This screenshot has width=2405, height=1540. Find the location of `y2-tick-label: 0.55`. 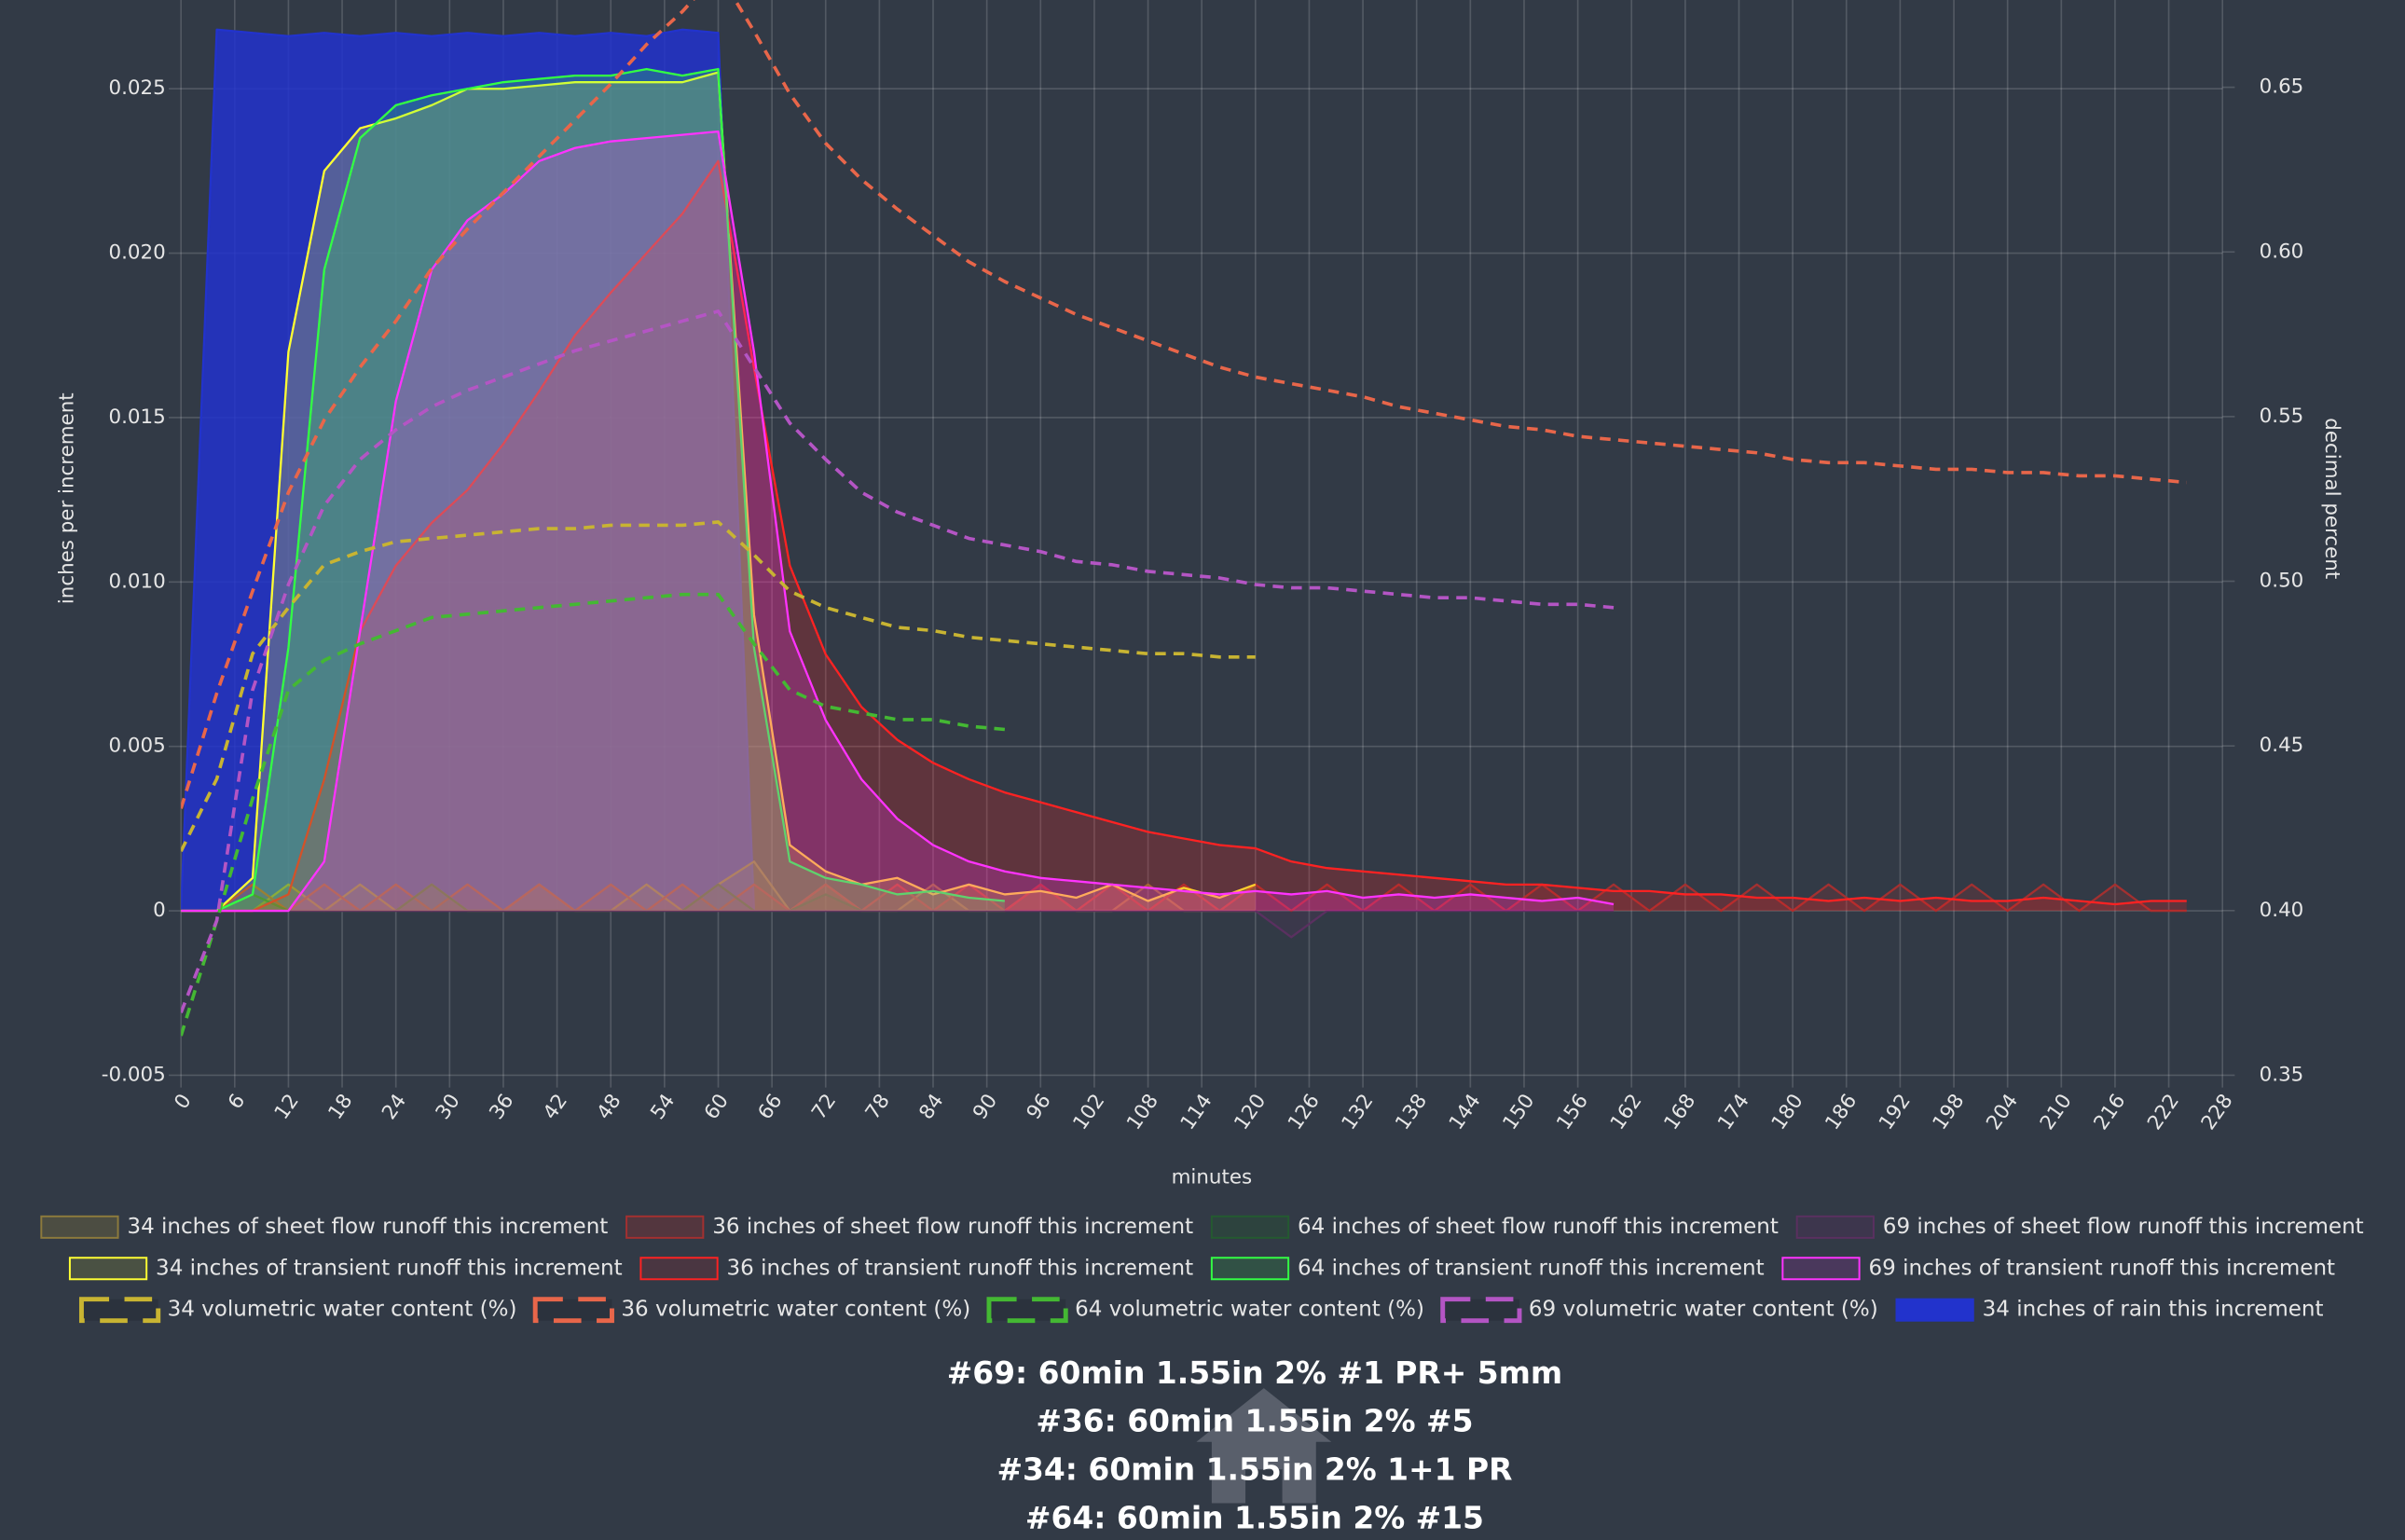

y2-tick-label: 0.55 is located at coordinates (2282, 416).